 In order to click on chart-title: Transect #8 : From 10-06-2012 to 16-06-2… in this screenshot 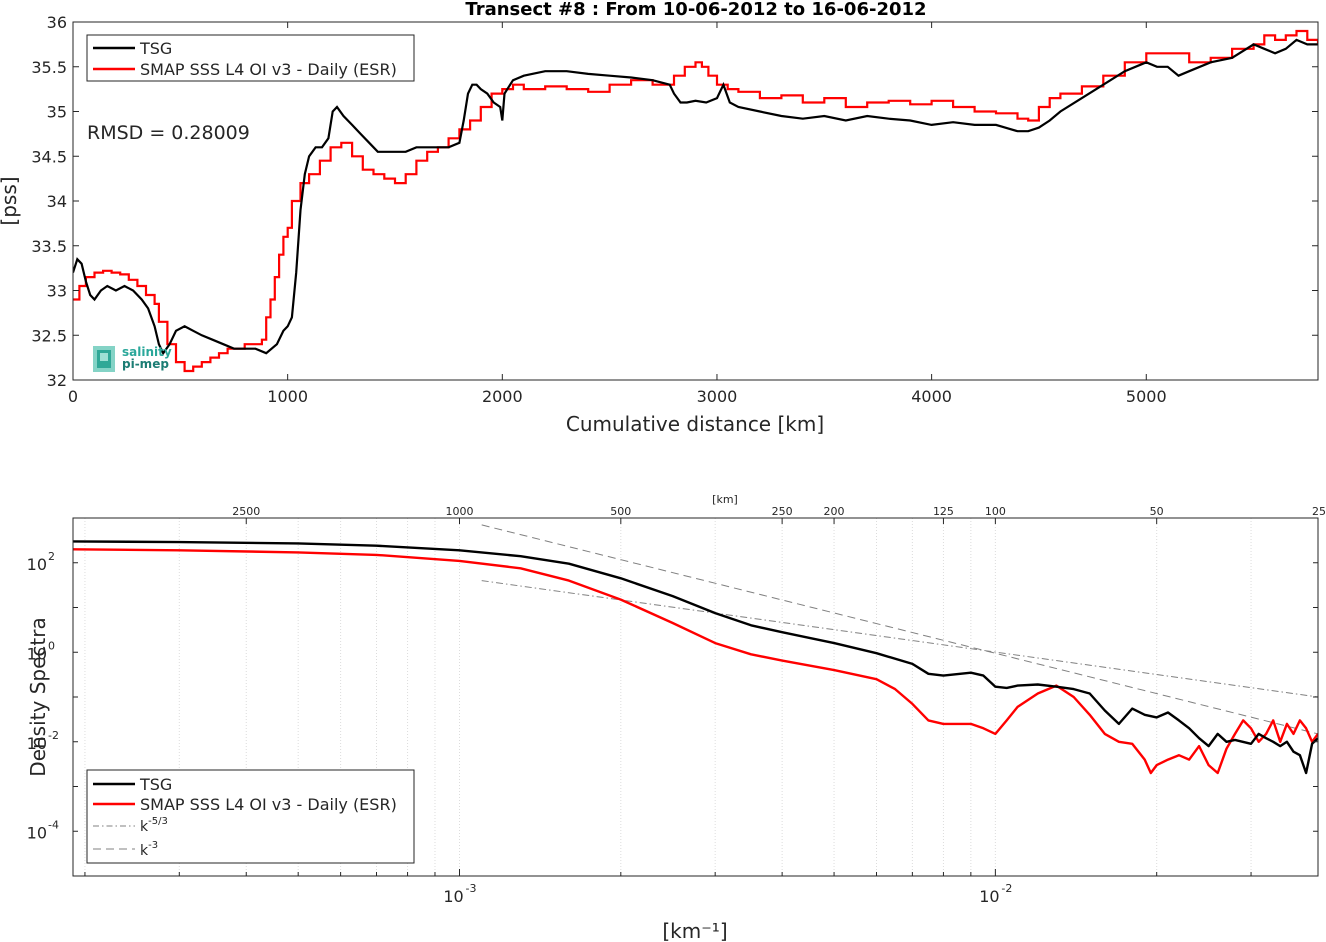, I will do `click(695, 10)`.